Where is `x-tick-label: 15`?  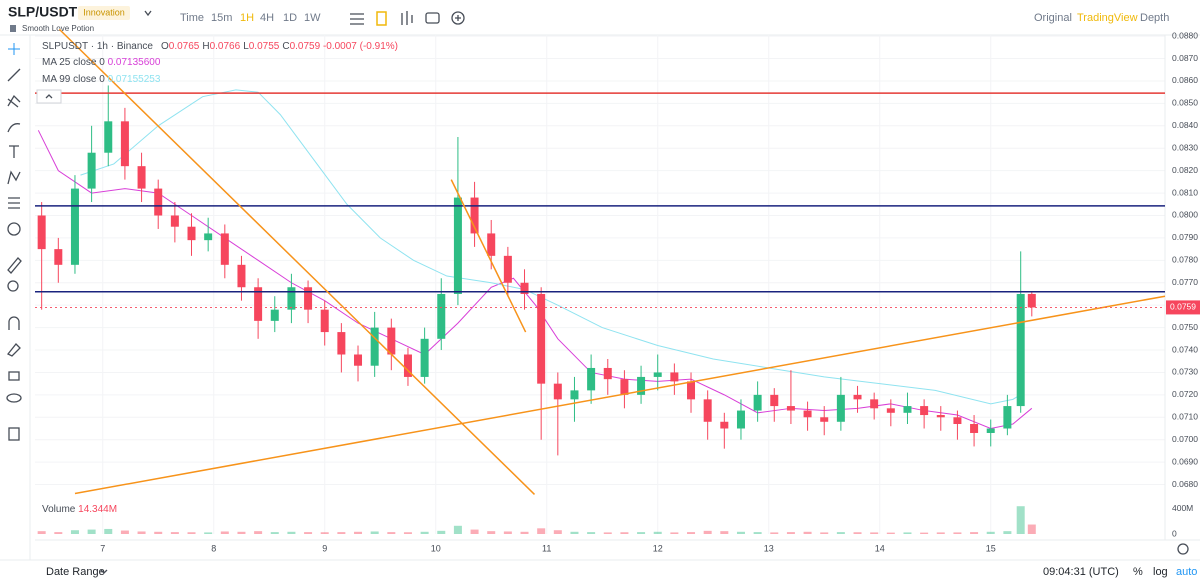 x-tick-label: 15 is located at coordinates (991, 548).